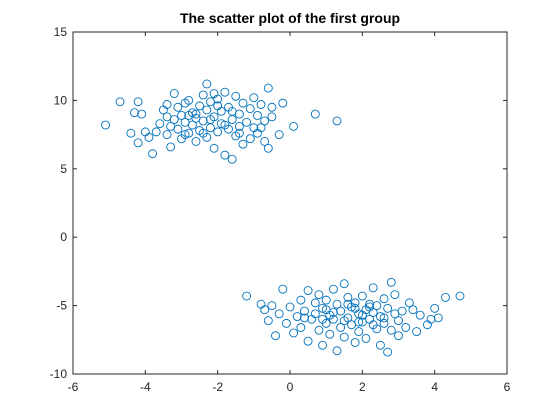 The image size is (560, 420). What do you see at coordinates (145, 387) in the screenshot?
I see `x-tick-label: -4` at bounding box center [145, 387].